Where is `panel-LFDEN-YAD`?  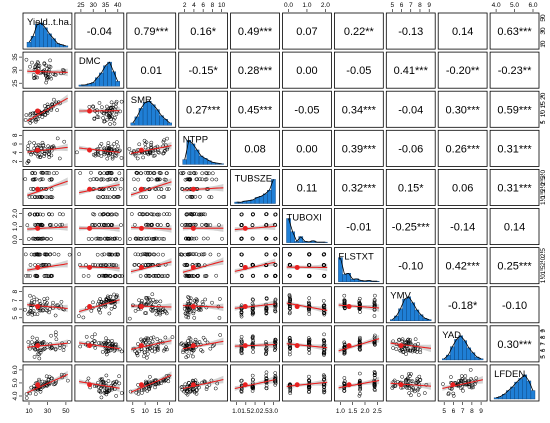
panel-LFDEN-YAD is located at coordinates (462, 383).